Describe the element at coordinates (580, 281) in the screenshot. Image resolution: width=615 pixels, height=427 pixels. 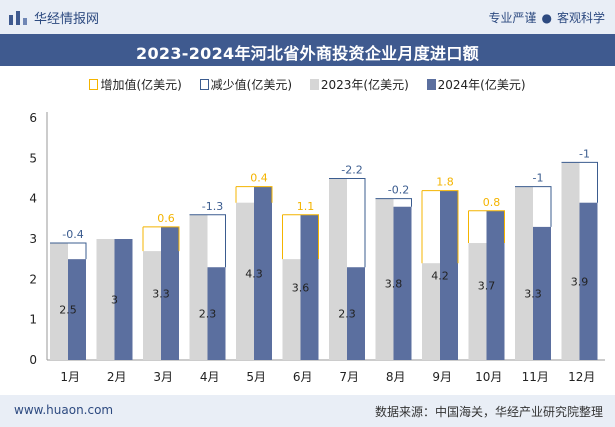
I see `value-label-2024: 3.9` at that location.